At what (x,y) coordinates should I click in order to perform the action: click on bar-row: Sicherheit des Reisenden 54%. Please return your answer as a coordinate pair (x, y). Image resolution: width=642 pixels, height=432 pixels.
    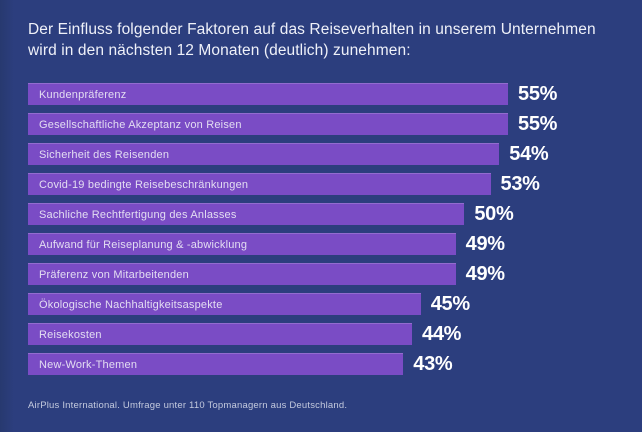
    Looking at the image, I should click on (292, 154).